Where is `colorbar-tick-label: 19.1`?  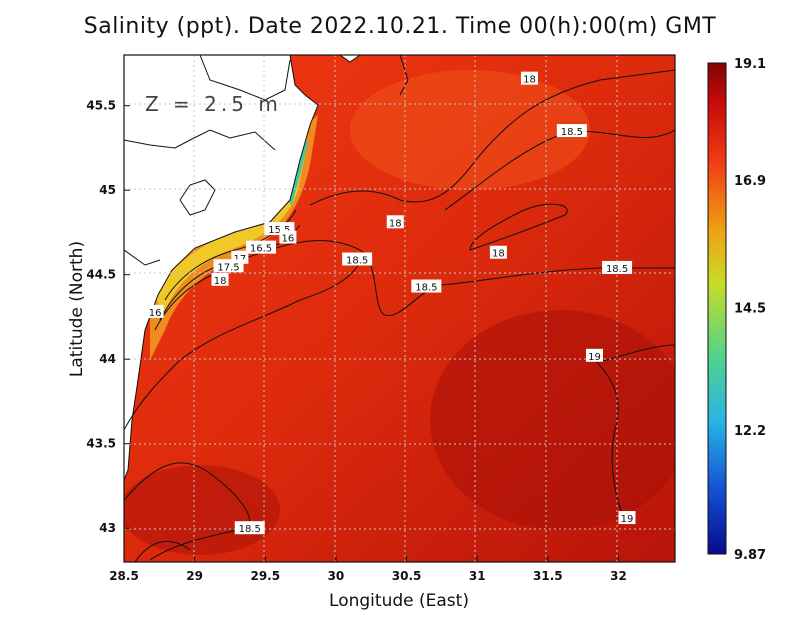
colorbar-tick-label: 19.1 is located at coordinates (750, 64).